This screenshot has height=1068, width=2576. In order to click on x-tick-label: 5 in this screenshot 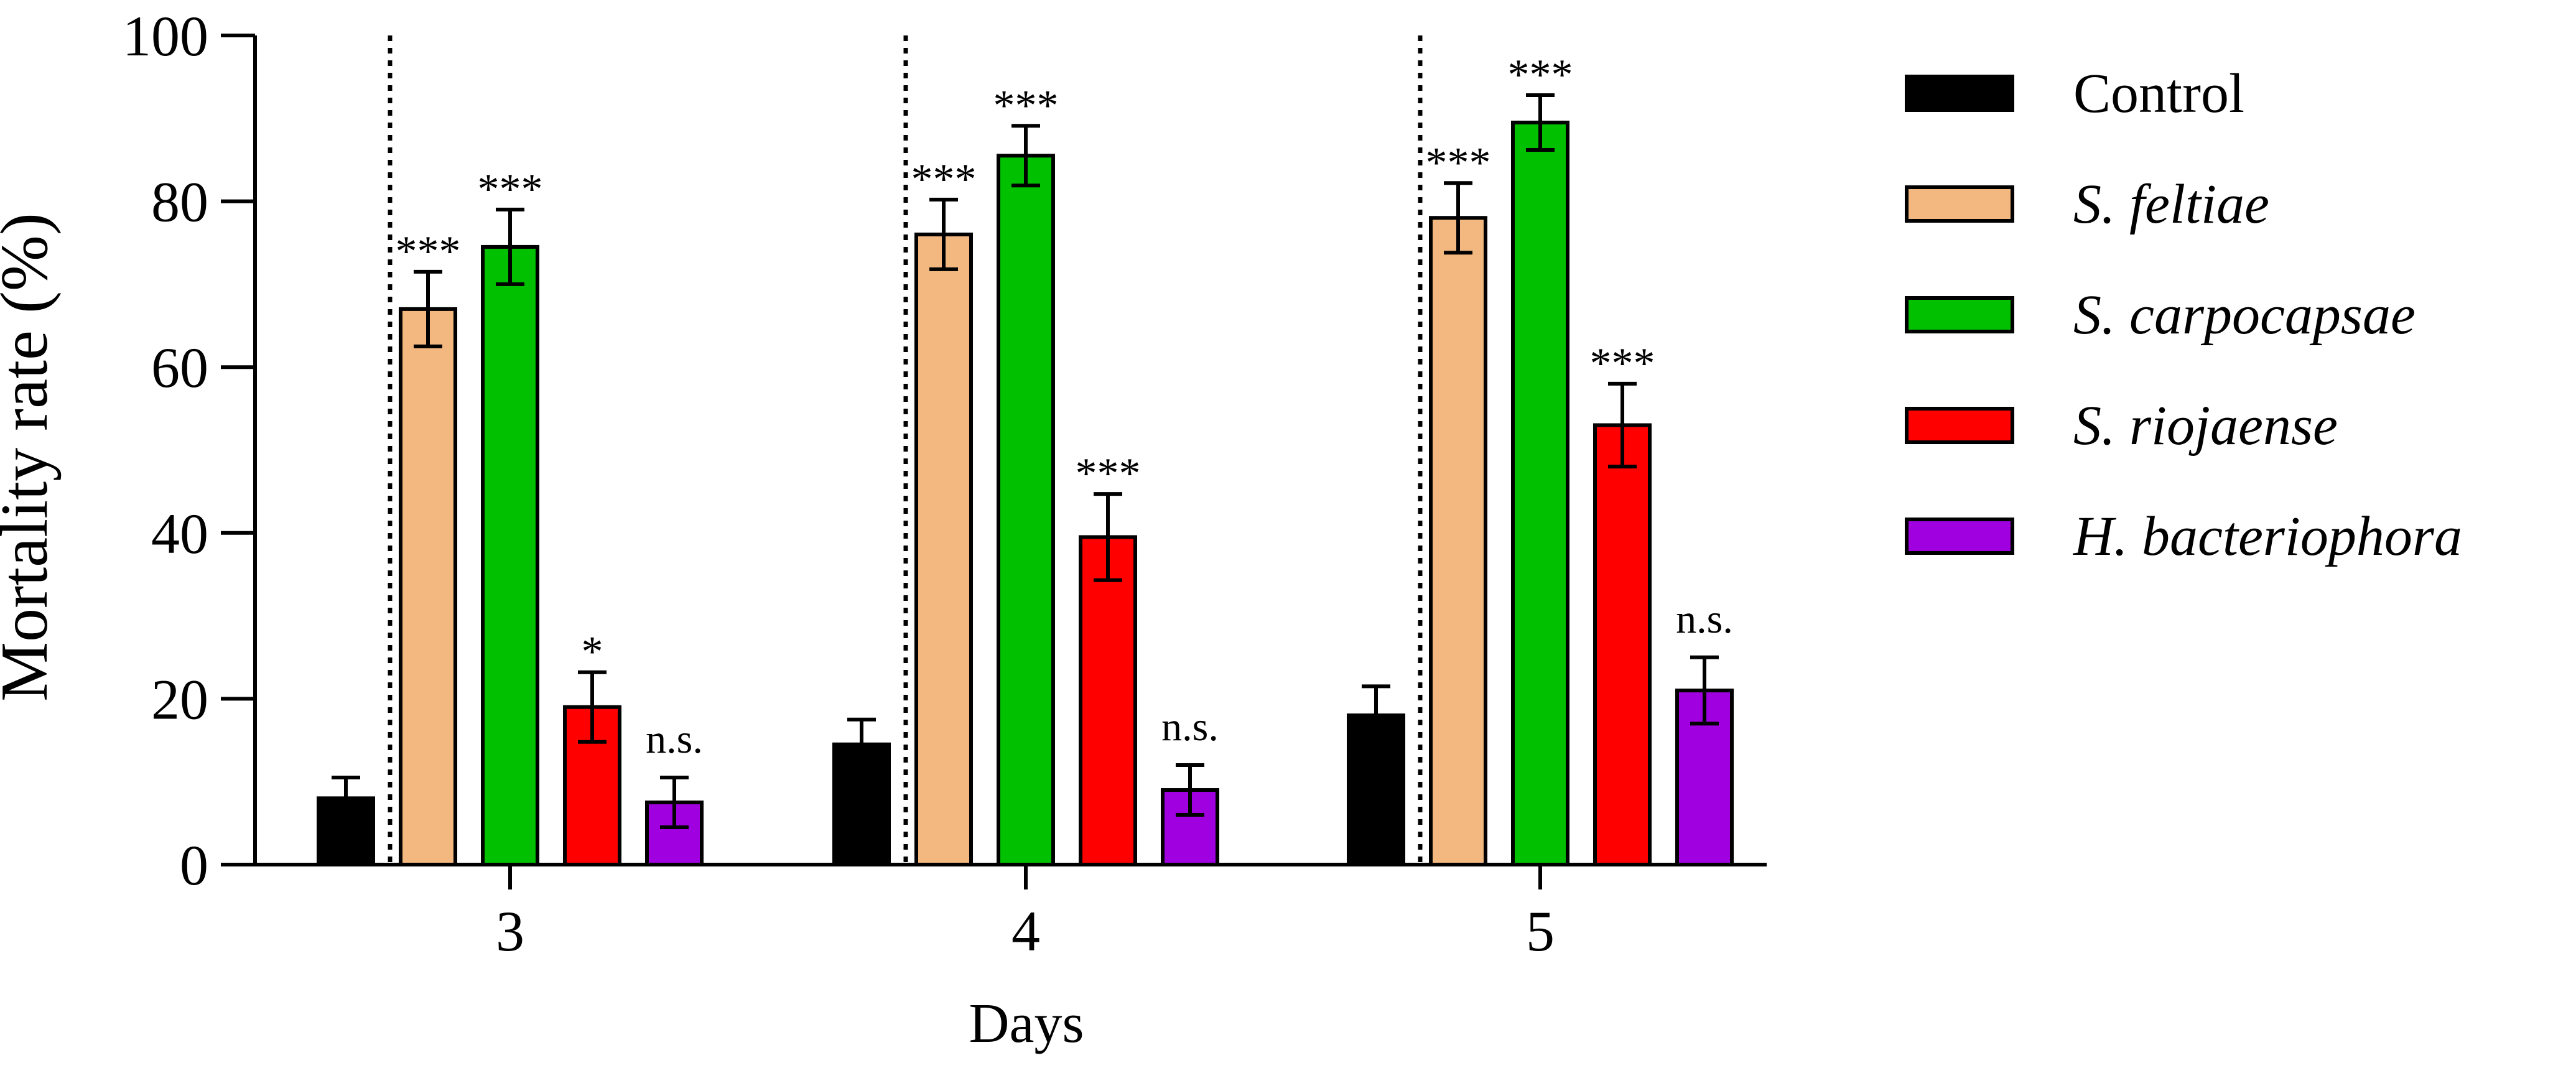, I will do `click(1540, 931)`.